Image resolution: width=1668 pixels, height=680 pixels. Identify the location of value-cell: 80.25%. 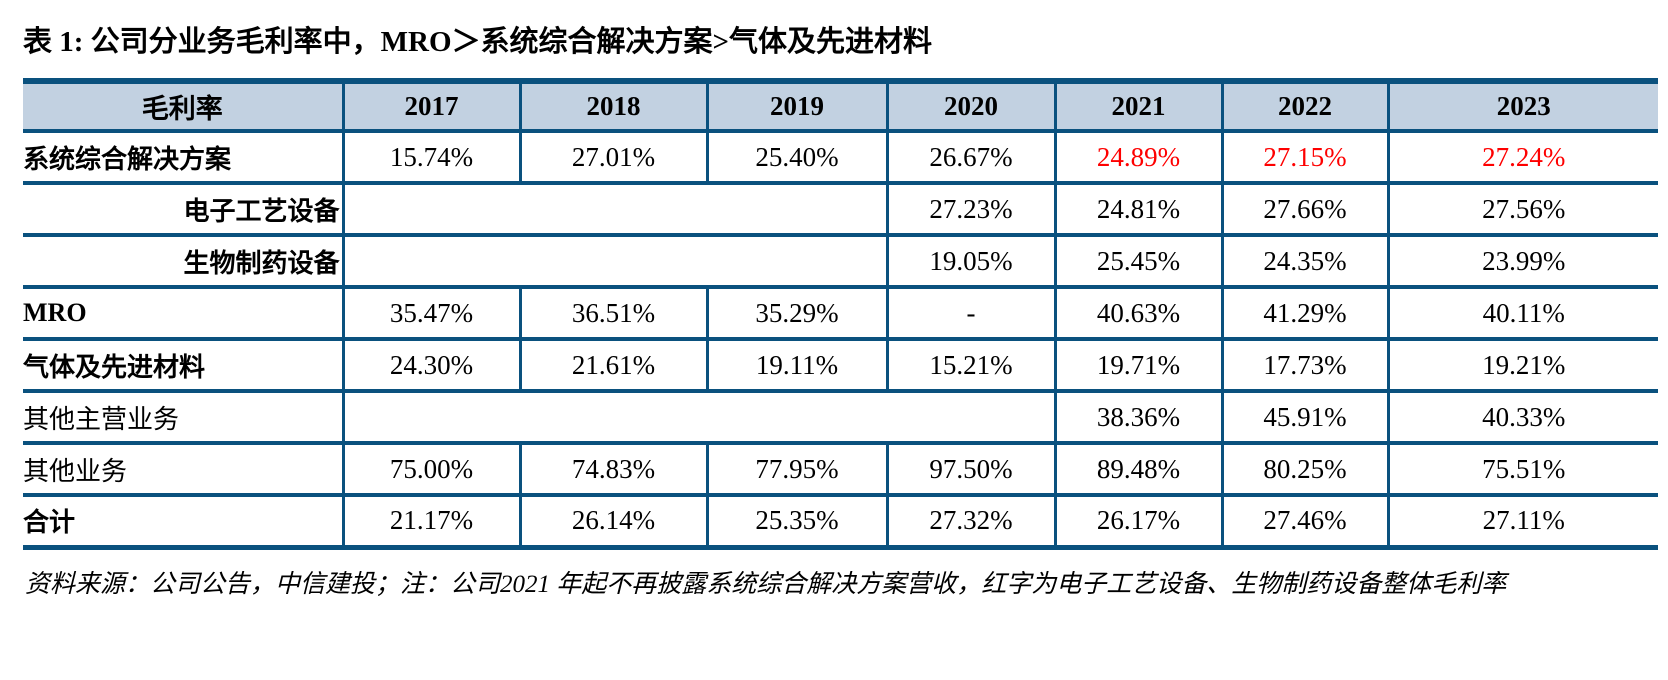
(1304, 469).